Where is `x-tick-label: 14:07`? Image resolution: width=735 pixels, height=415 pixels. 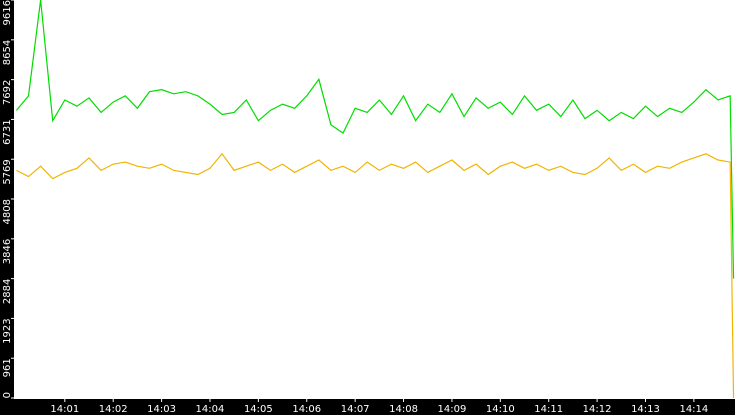 x-tick-label: 14:07 is located at coordinates (355, 409).